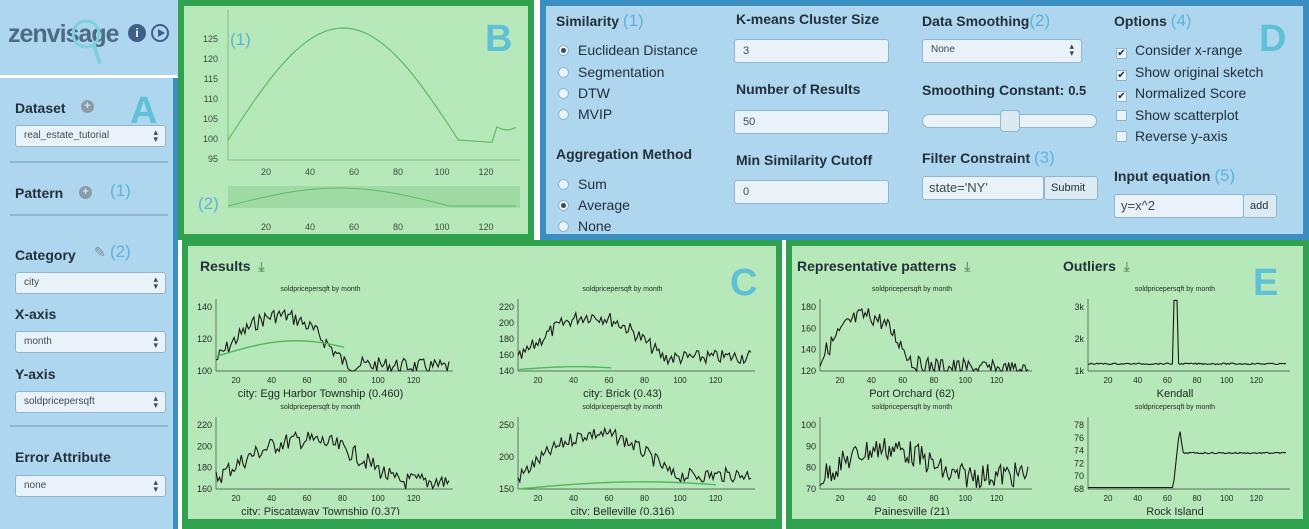  I want to click on similarity-option: MVIP, so click(585, 114).